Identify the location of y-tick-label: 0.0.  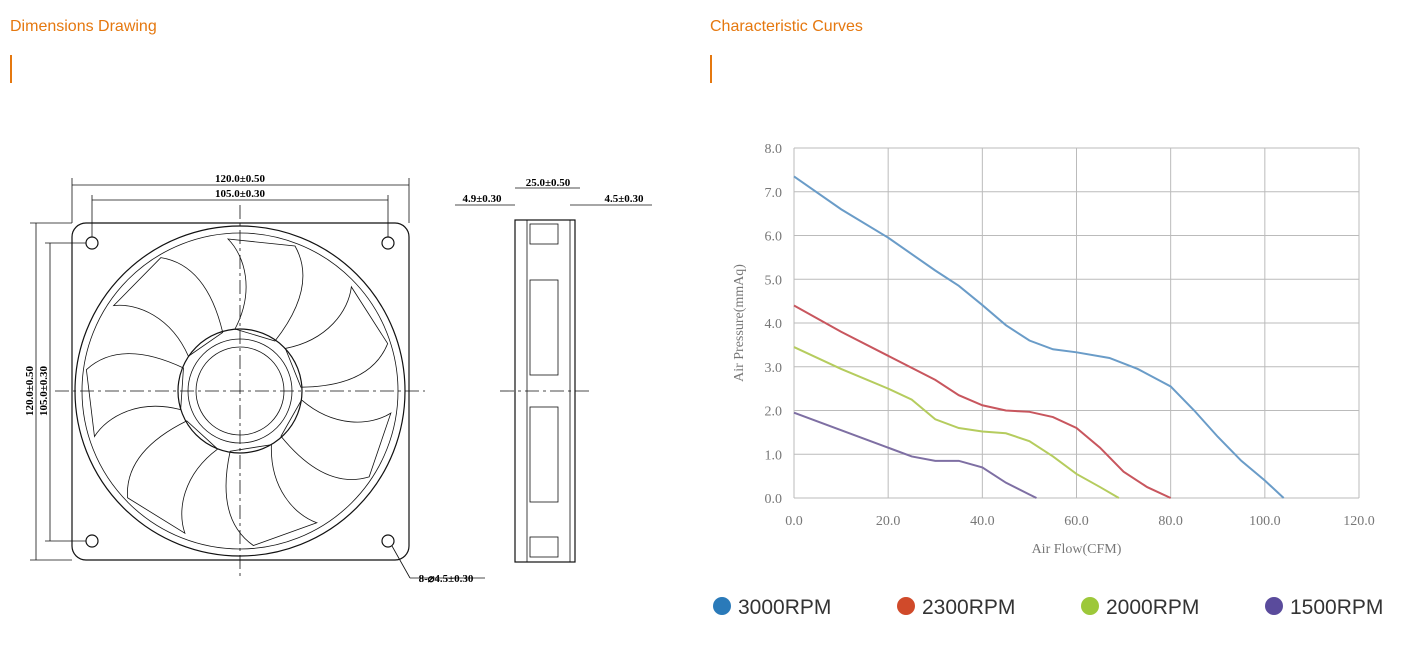
(774, 499).